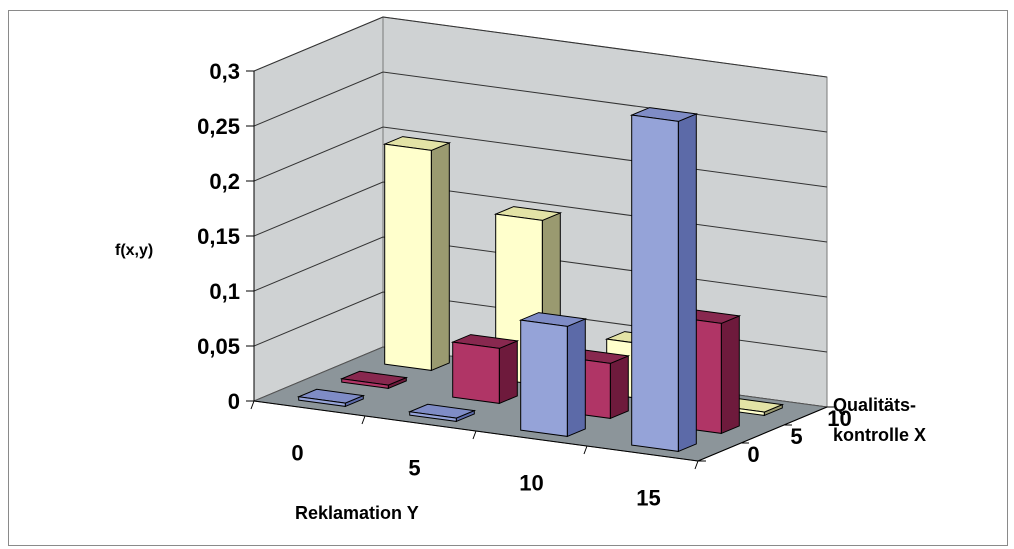 The height and width of the screenshot is (549, 1014). Describe the element at coordinates (297, 453) in the screenshot. I see `x-tick-label: 0` at that location.